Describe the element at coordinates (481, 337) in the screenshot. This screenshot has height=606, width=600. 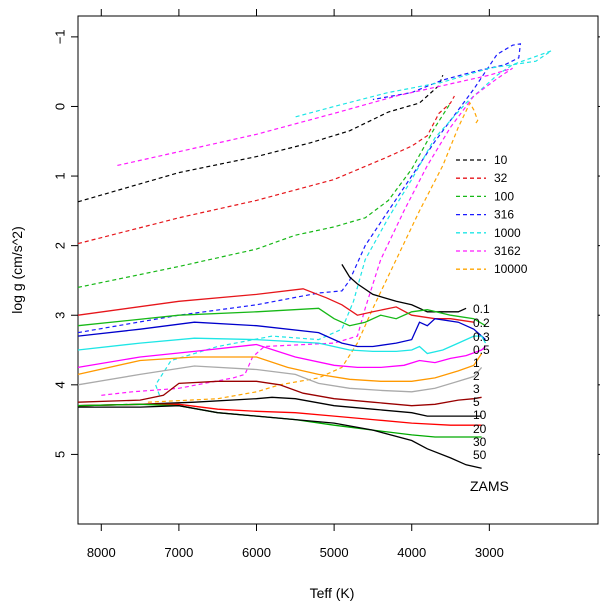
I see `mass-label: 0.3` at that location.